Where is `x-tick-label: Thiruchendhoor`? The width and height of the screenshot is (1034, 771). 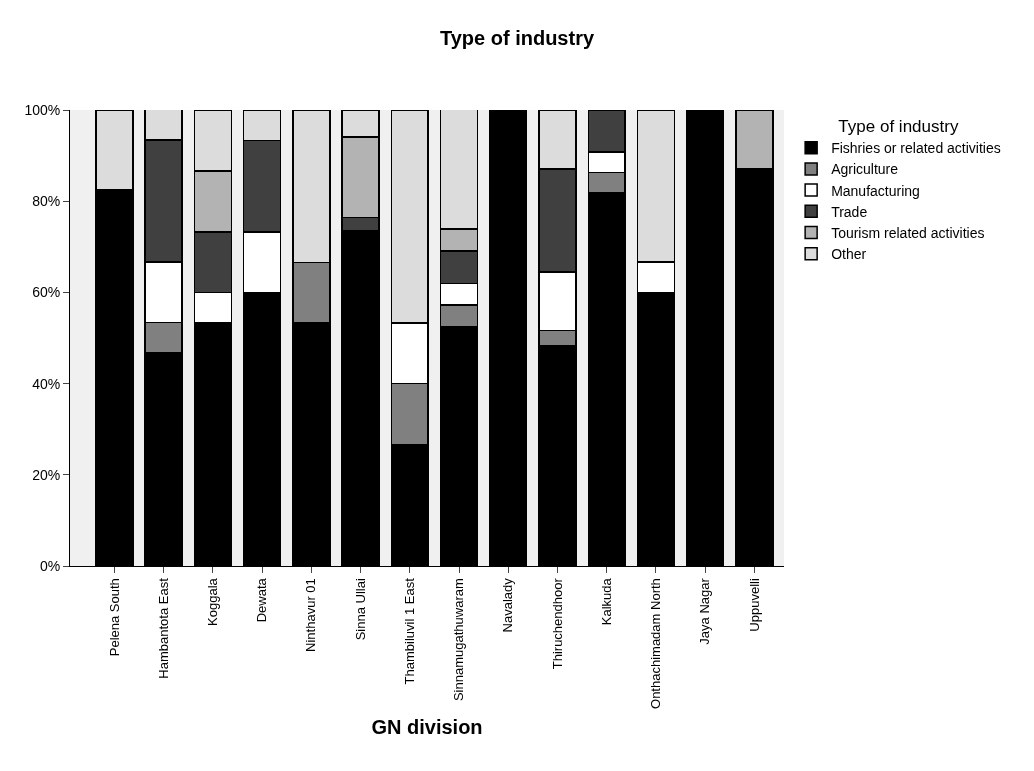 x-tick-label: Thiruchendhoor is located at coordinates (557, 623).